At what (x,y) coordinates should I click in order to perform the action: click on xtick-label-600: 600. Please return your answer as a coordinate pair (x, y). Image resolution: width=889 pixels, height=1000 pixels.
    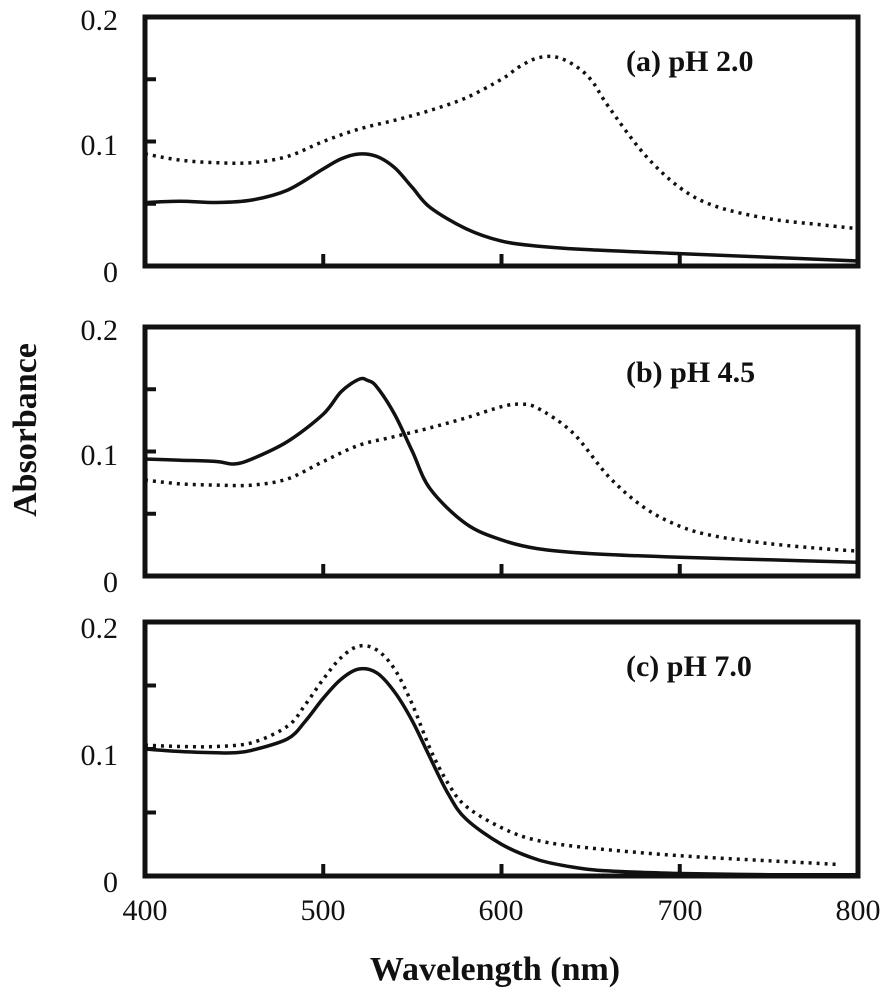
    Looking at the image, I should click on (501, 910).